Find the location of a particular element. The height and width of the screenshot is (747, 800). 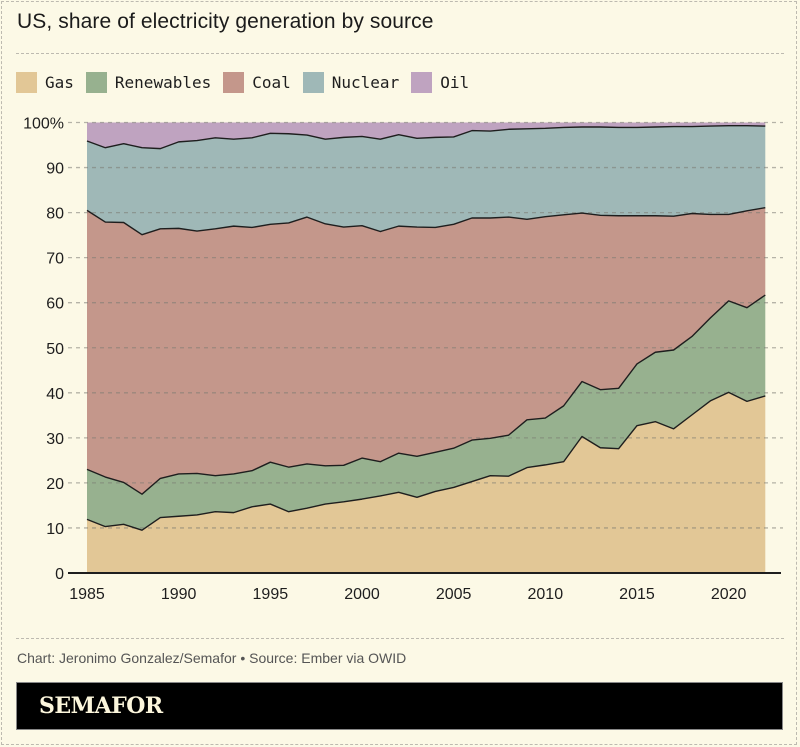

y-tick-label-50: 50 is located at coordinates (55, 349).